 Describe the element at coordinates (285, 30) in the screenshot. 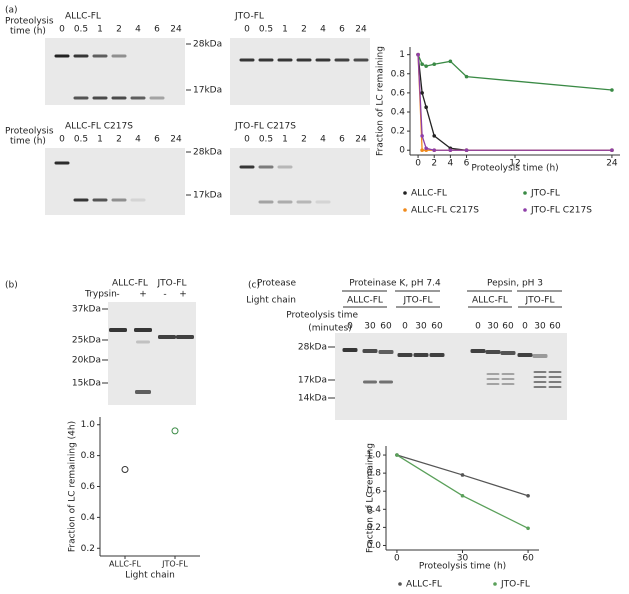

I see `lane-label: 1` at that location.